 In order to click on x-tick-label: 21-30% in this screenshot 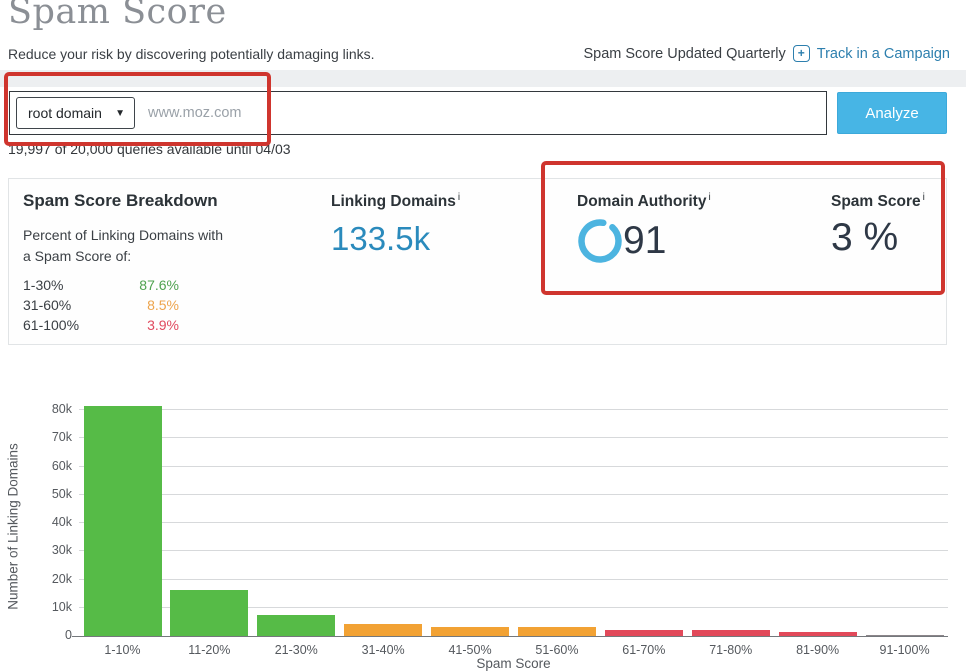, I will do `click(296, 650)`.